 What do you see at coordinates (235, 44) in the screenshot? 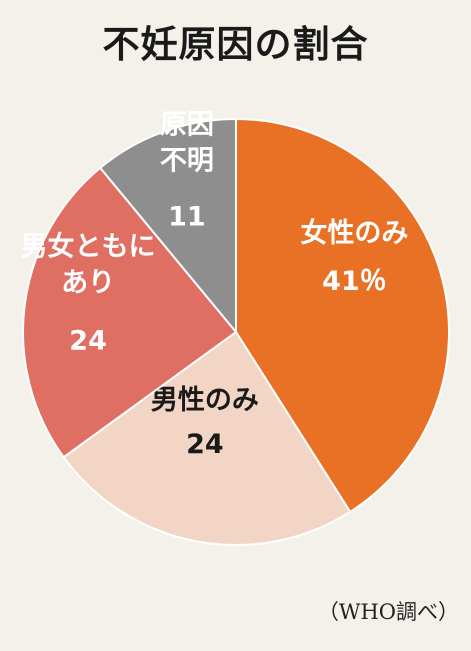
I see `chart-title: 不妊原因の割合` at bounding box center [235, 44].